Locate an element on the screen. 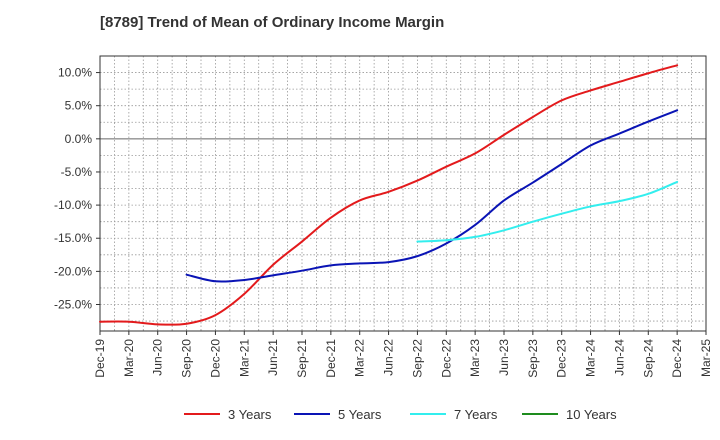 This screenshot has width=720, height=440. x-tick-label: Jun-24 is located at coordinates (619, 357).